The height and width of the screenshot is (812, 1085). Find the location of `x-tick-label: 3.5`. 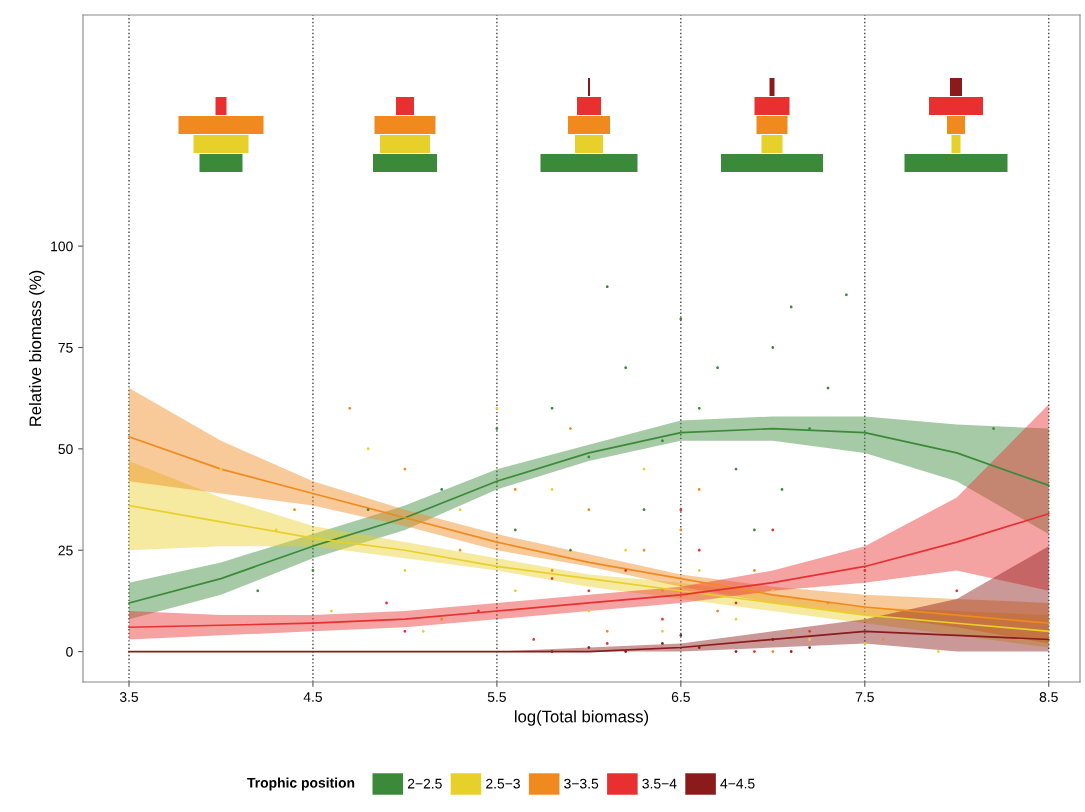

x-tick-label: 3.5 is located at coordinates (129, 697).